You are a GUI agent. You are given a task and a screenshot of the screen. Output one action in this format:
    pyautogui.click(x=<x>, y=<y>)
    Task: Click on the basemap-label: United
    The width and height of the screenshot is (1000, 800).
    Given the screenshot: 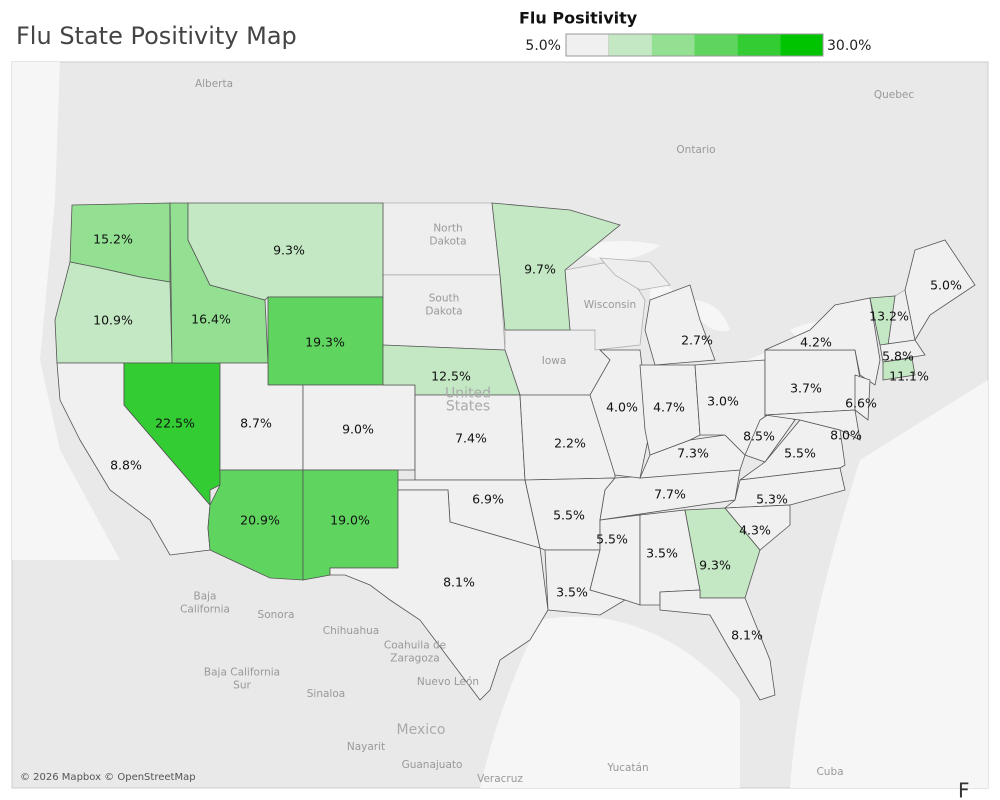 What is the action you would take?
    pyautogui.click(x=468, y=394)
    